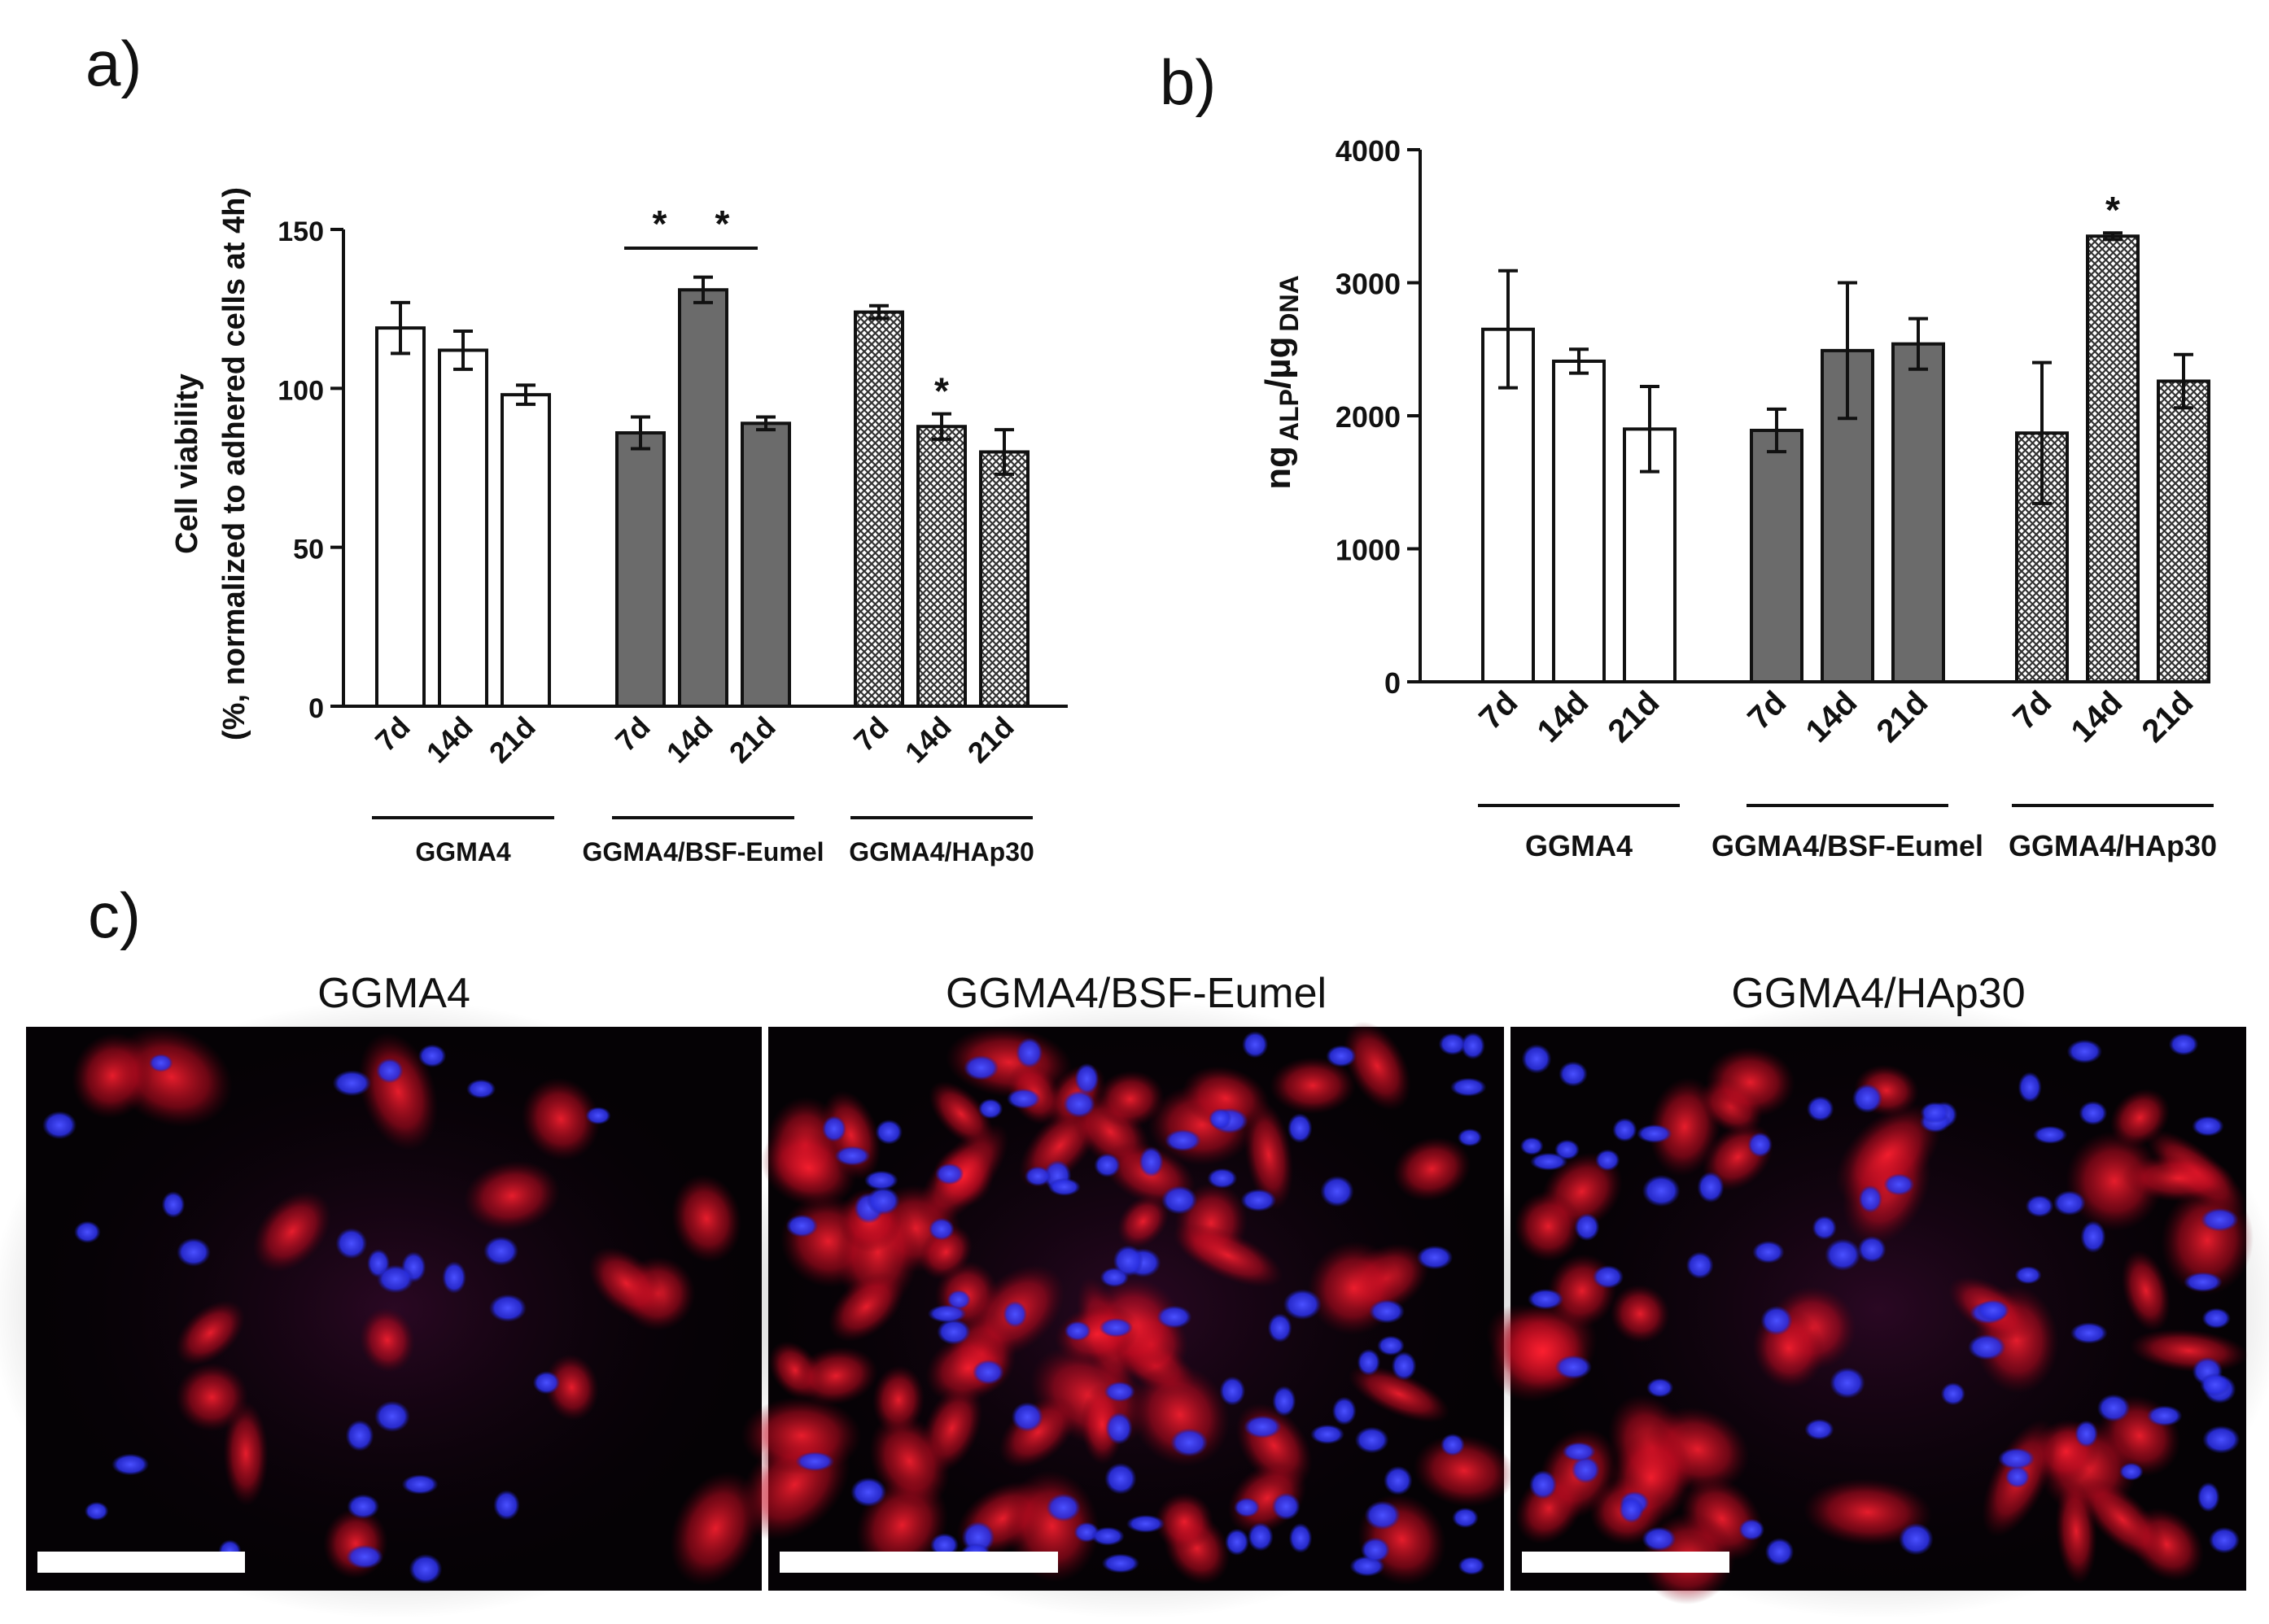 This screenshot has width=2269, height=1624. Describe the element at coordinates (1767, 710) in the screenshot. I see `chart-b-x-tick-label: 7d` at that location.